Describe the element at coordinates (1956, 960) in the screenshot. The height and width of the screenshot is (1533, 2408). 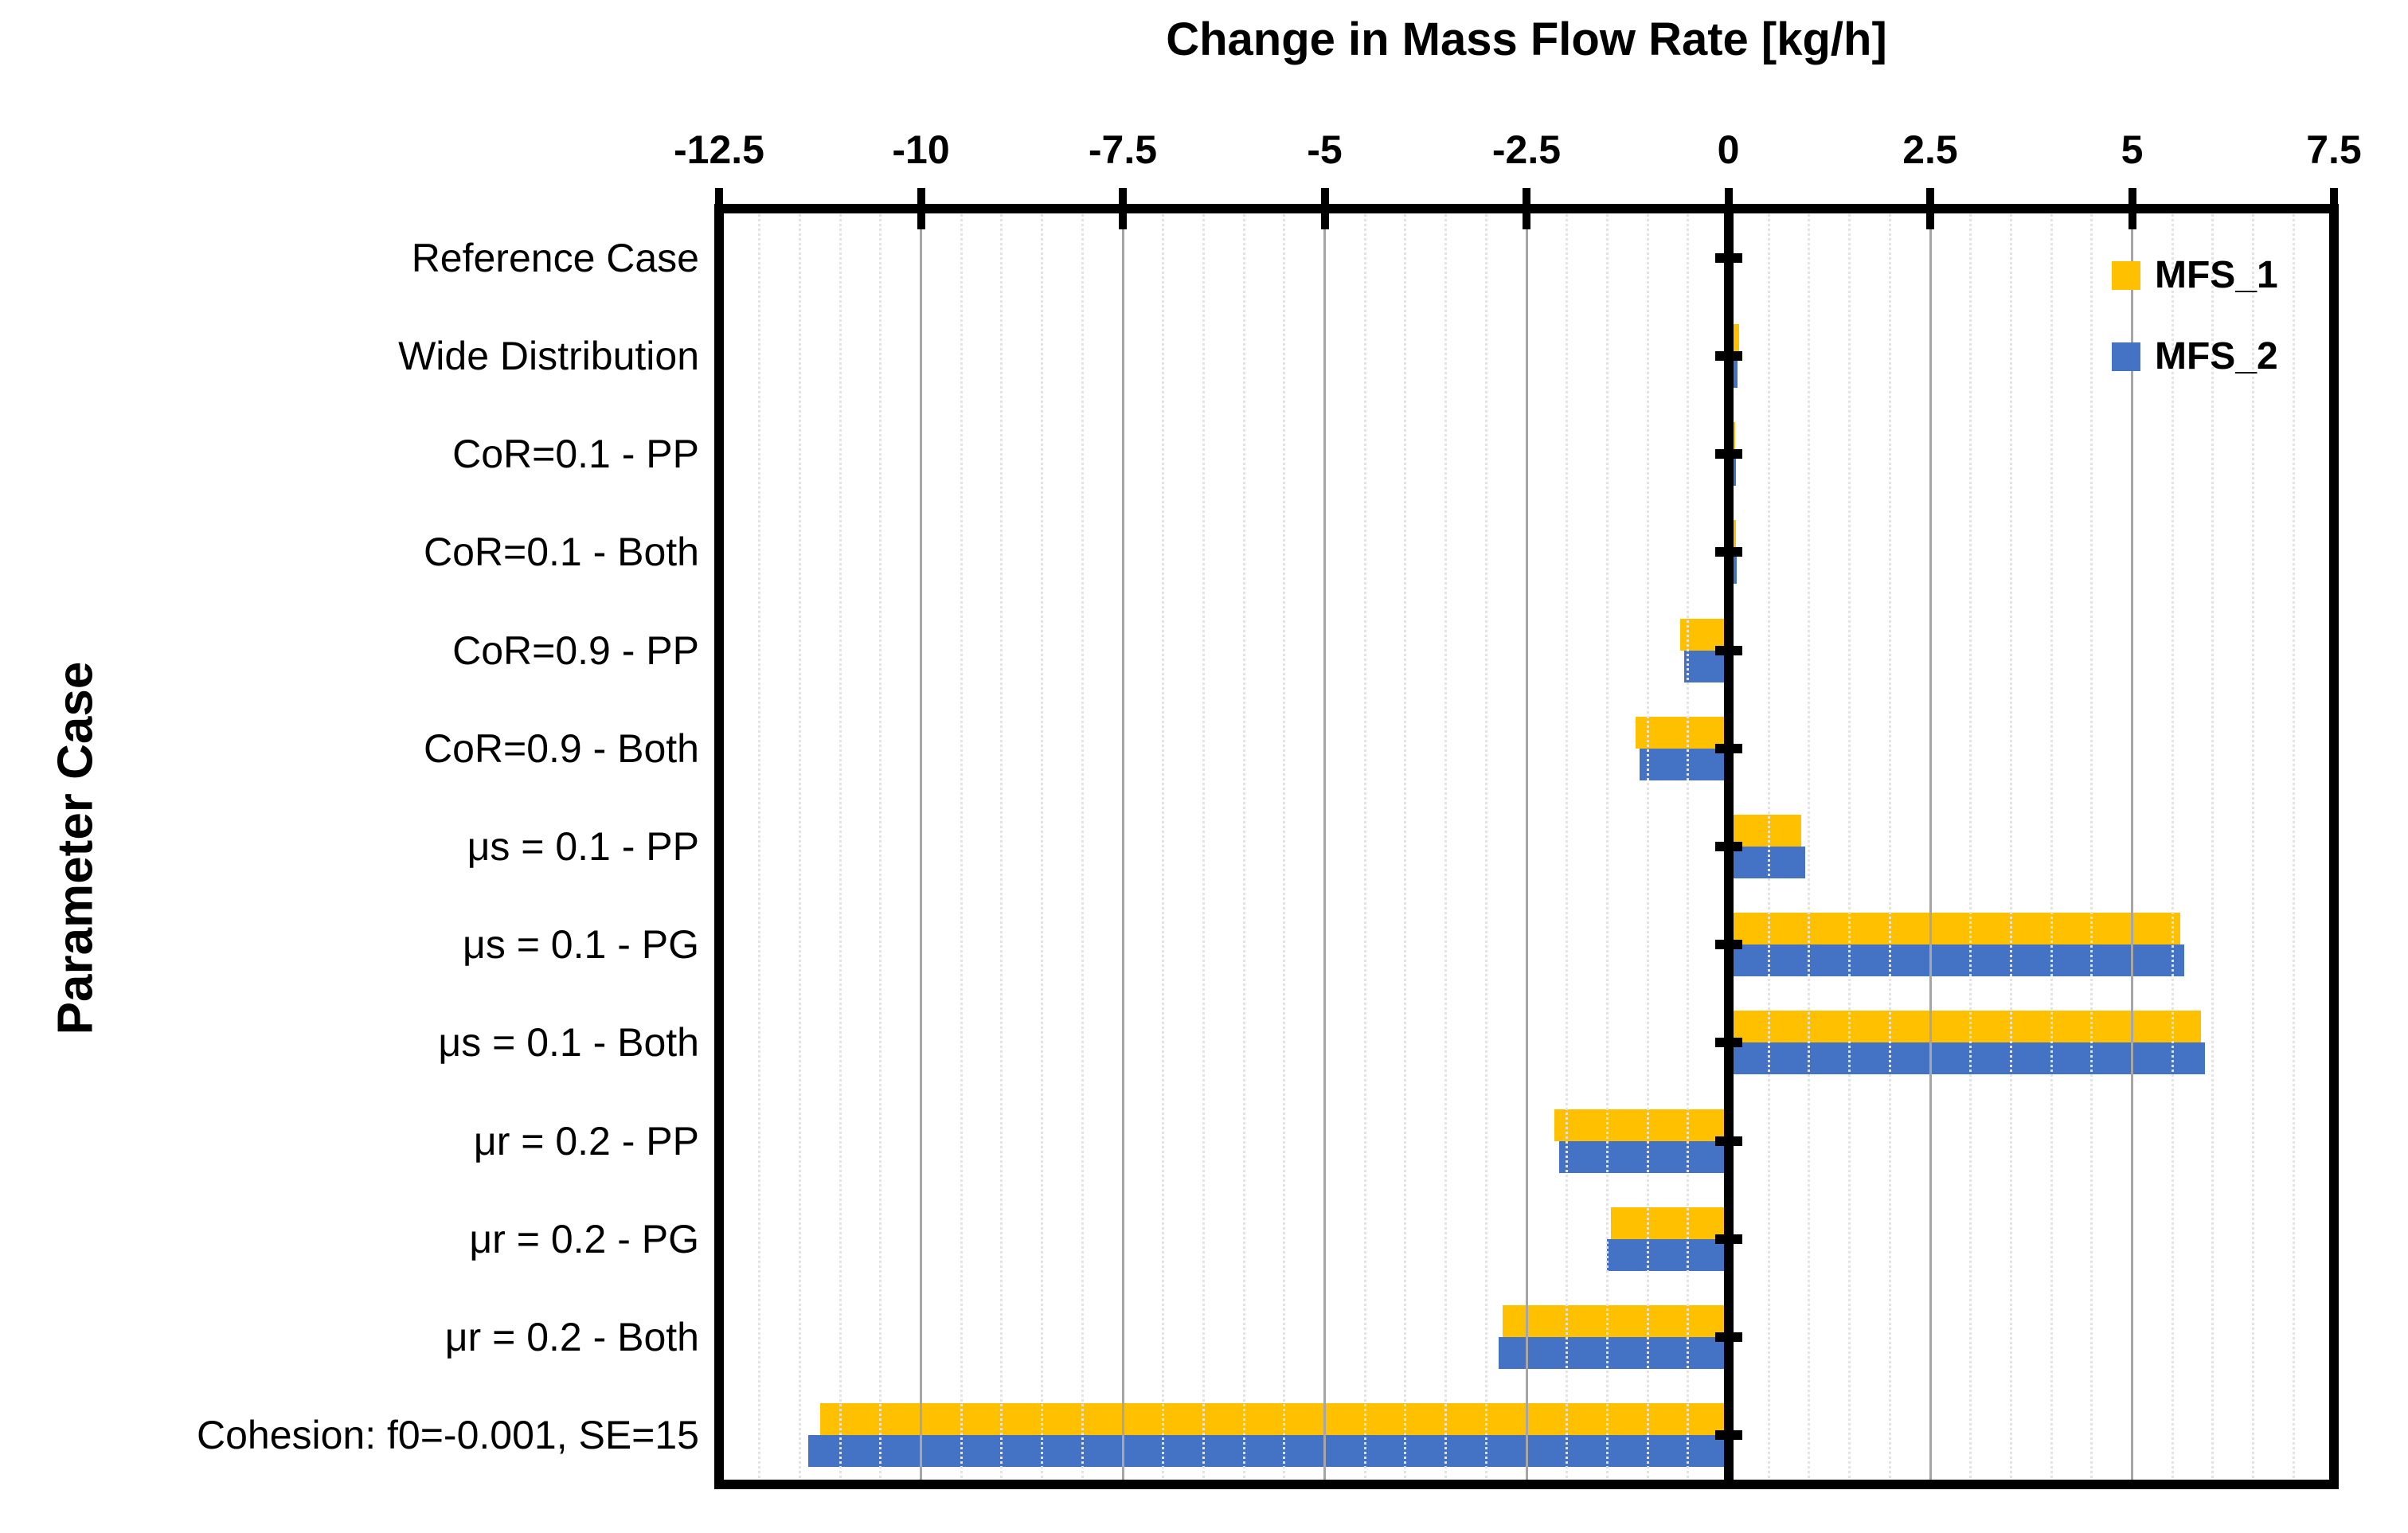
I see `bar-mfs_2-row8` at that location.